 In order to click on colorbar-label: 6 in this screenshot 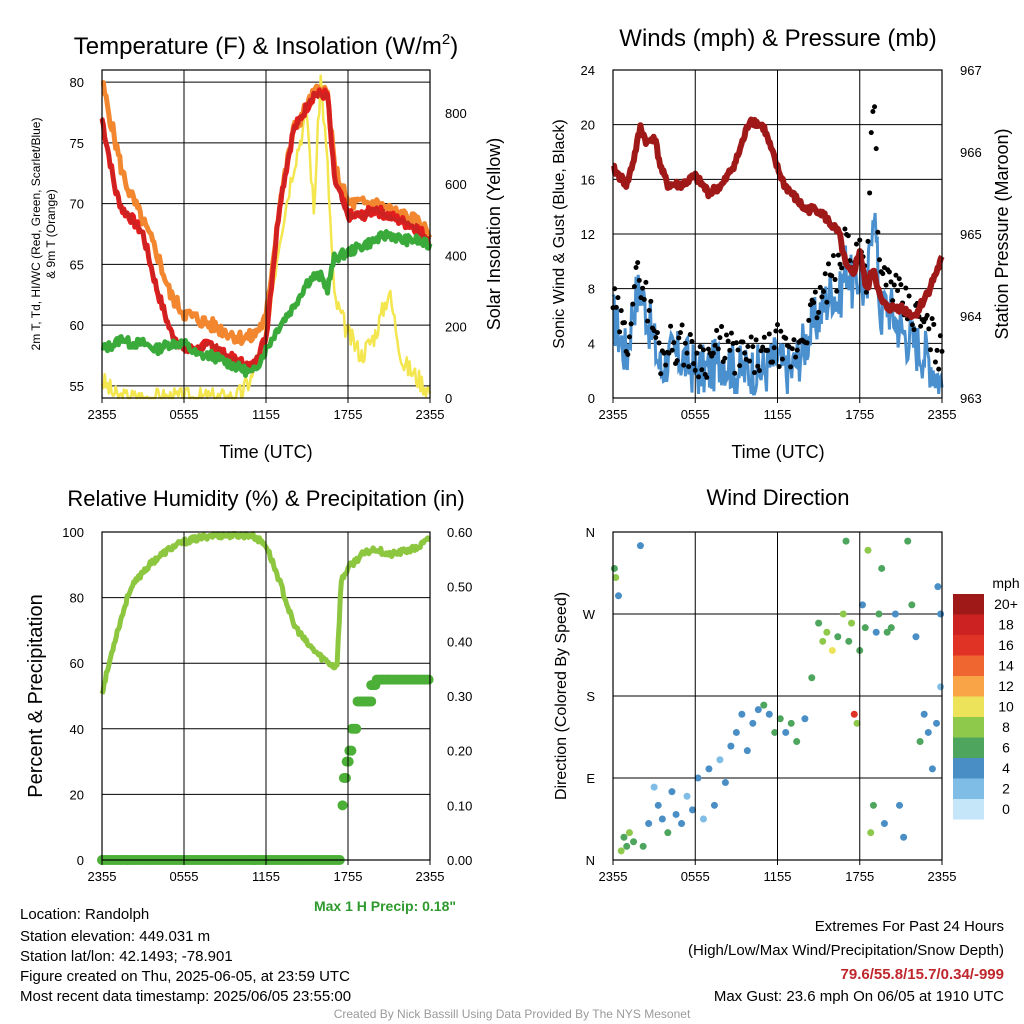, I will do `click(1006, 748)`.